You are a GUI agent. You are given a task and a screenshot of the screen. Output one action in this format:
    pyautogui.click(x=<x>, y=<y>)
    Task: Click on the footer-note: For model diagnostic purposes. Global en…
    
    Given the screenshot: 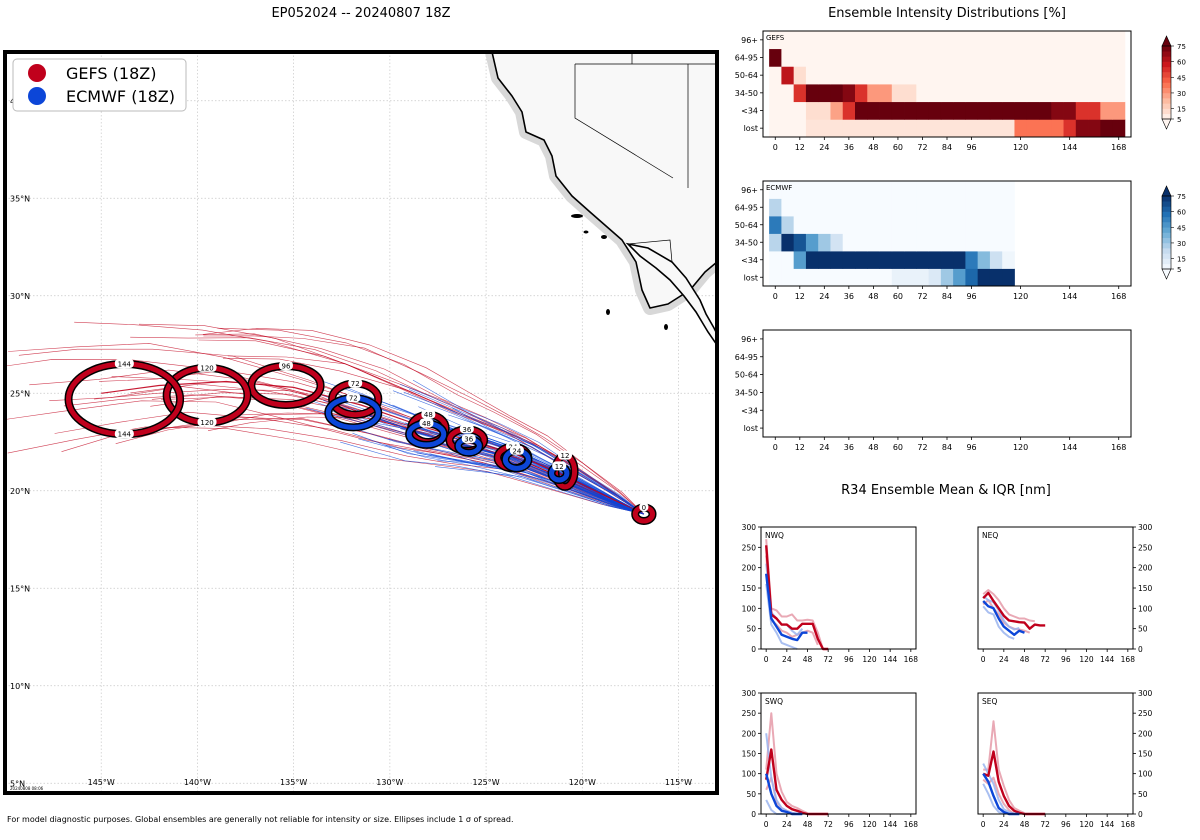 What is the action you would take?
    pyautogui.click(x=260, y=819)
    